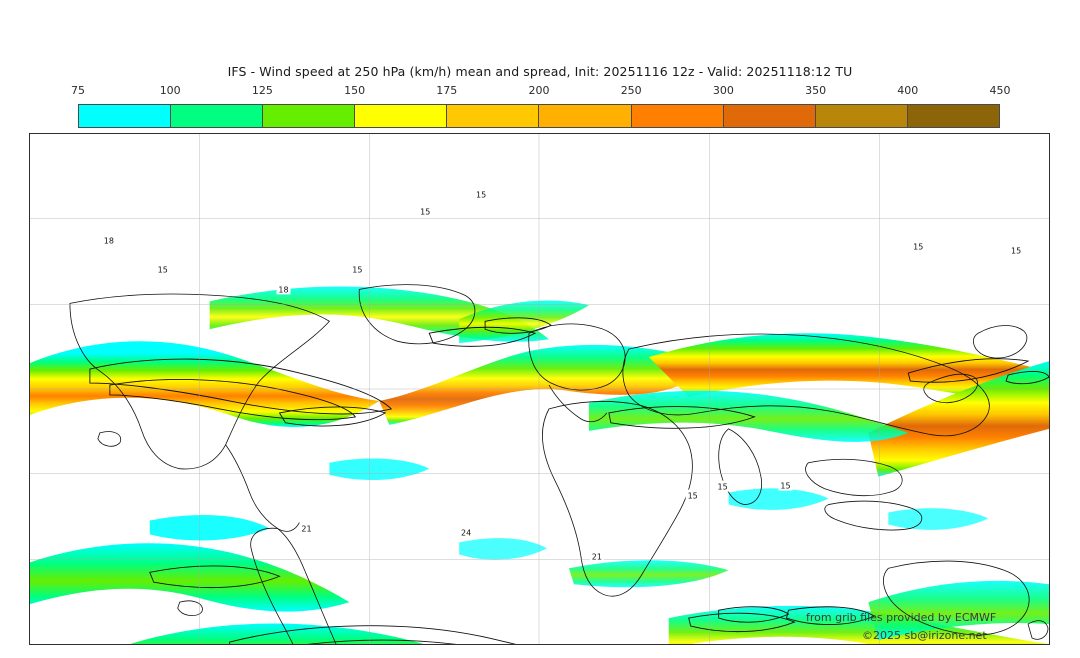  What do you see at coordinates (908, 90) in the screenshot?
I see `colorbar-tick-400: 400` at bounding box center [908, 90].